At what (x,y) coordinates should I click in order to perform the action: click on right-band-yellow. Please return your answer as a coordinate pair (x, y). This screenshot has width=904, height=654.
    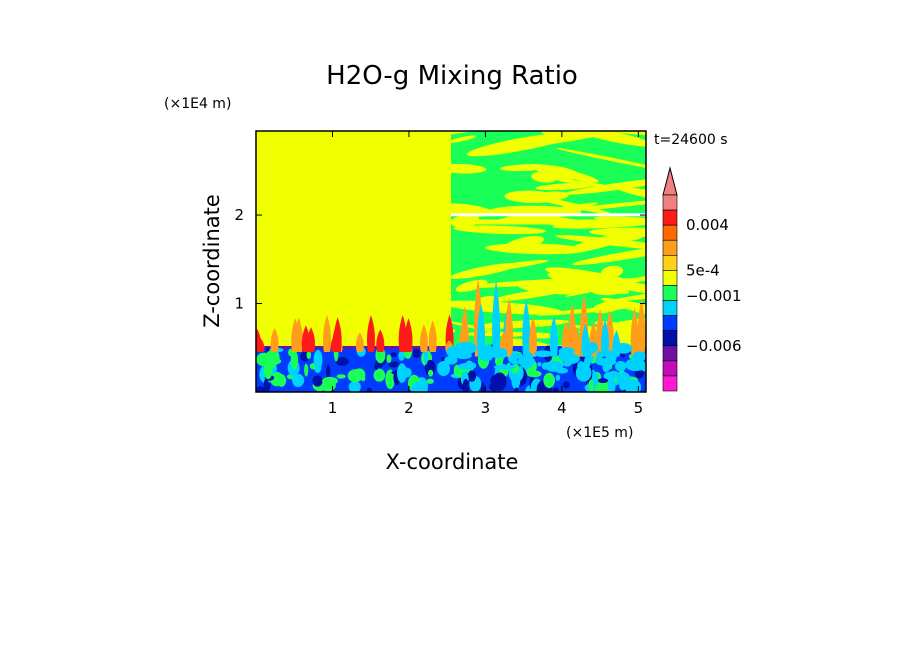
    Looking at the image, I should click on (548, 222).